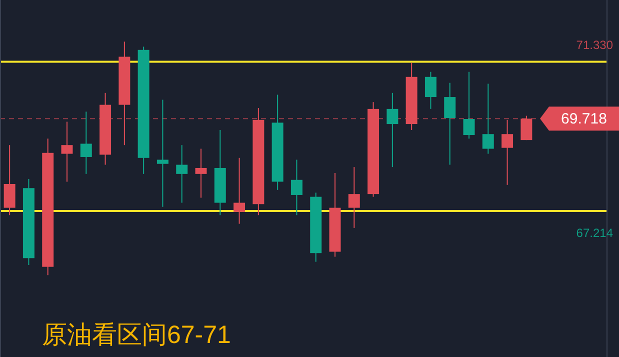 The width and height of the screenshot is (619, 357). Describe the element at coordinates (595, 45) in the screenshot. I see `y-tick-label: 71.330` at that location.